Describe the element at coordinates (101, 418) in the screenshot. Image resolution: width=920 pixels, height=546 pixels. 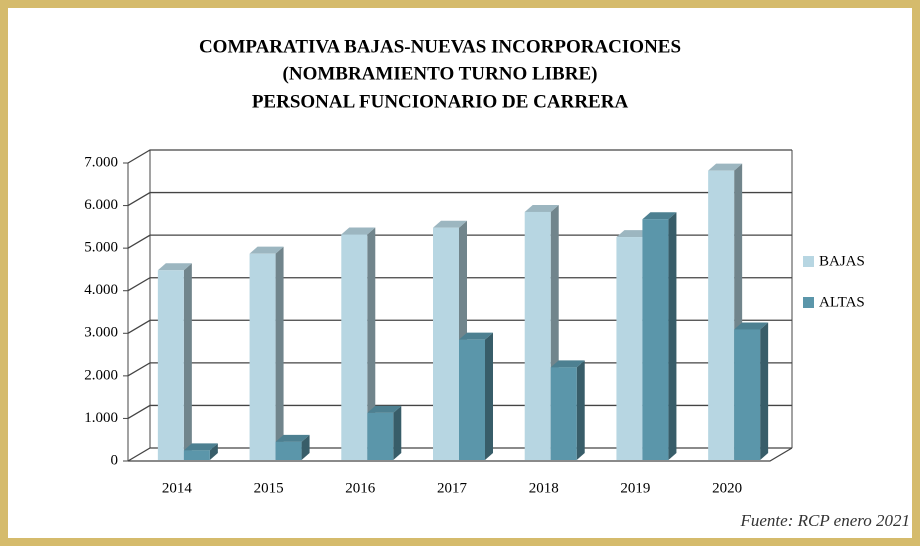
I see `y-tick-label: 1.000` at that location.